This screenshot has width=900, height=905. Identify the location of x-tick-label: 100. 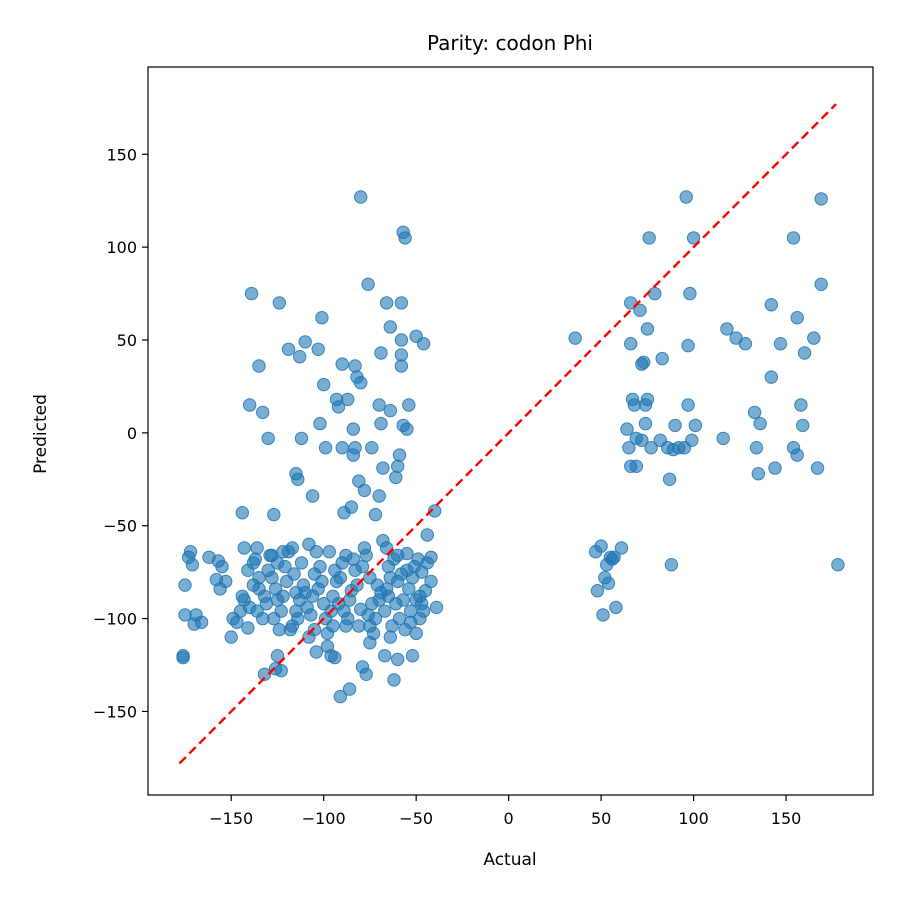
(693, 818).